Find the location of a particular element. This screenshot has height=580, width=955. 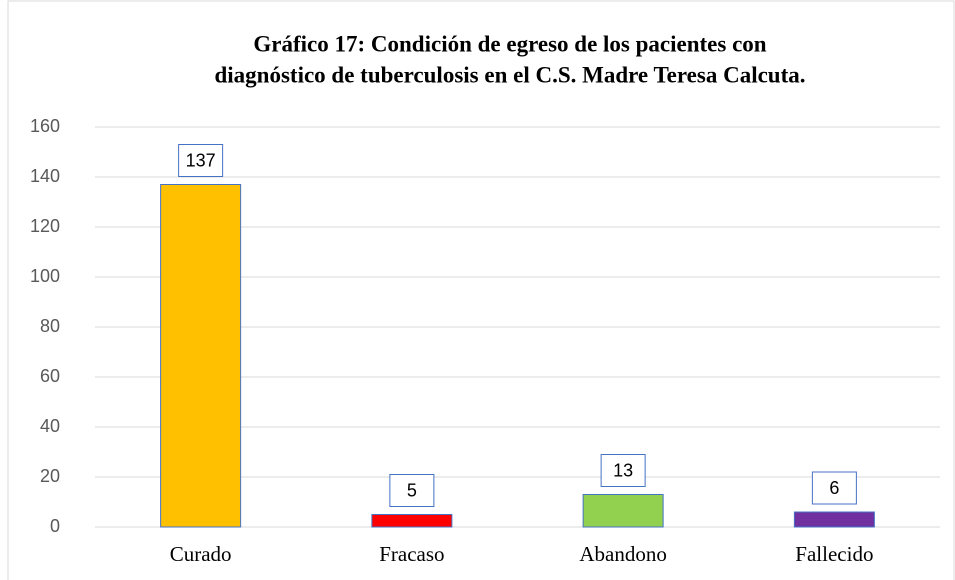

y-tick-label: 0 is located at coordinates (55, 526).